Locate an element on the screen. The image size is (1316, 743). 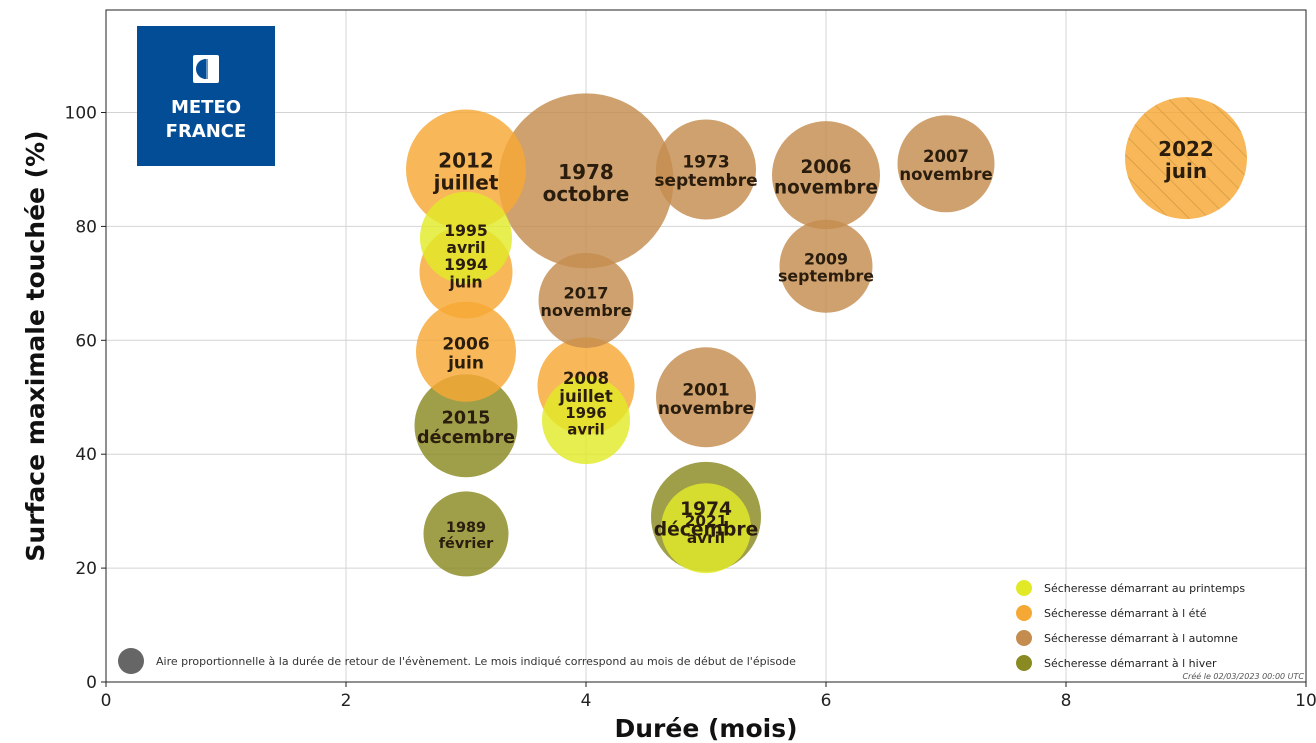
bubble-2017-automne is located at coordinates (586, 300).